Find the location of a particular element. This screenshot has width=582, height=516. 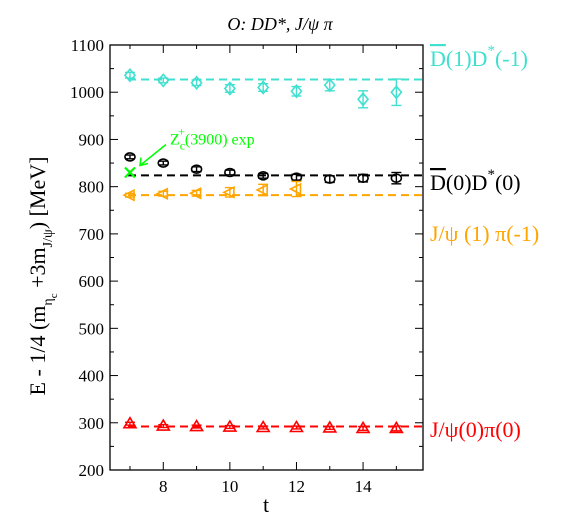

series-label-jpsi0-pi0: J/ψ(0)π(0) is located at coordinates (475, 429).